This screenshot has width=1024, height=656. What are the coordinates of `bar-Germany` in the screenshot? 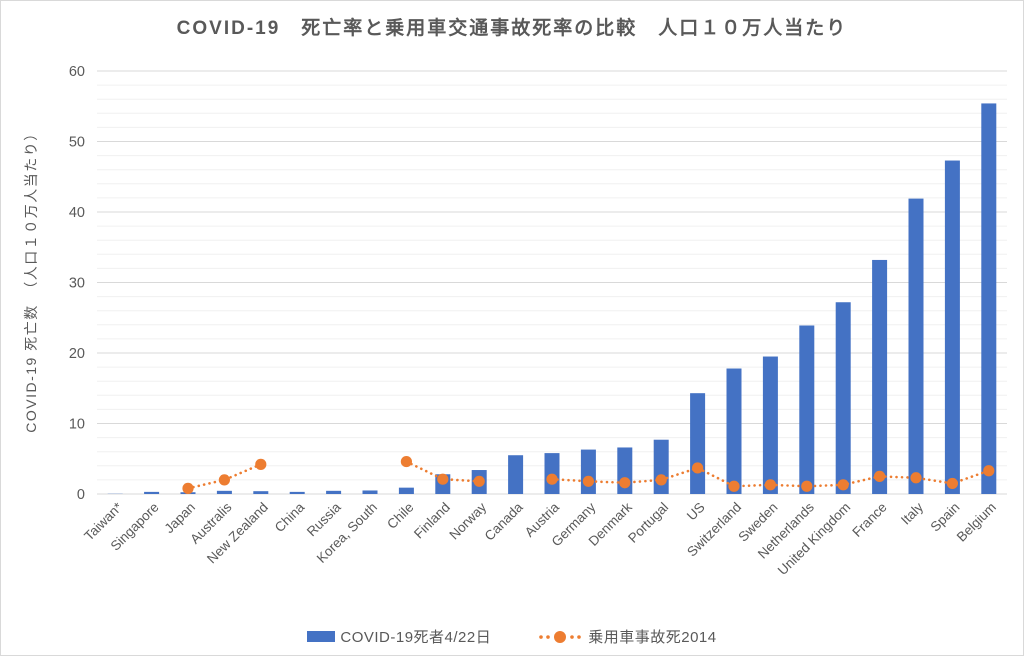 It's located at (588, 471).